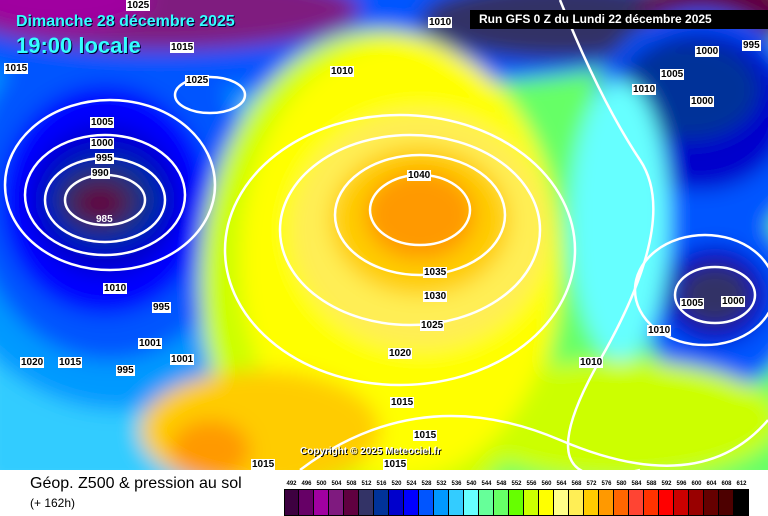 The width and height of the screenshot is (768, 516). Describe the element at coordinates (136, 483) in the screenshot. I see `map-title: Géop. Z500 & pression au sol` at that location.